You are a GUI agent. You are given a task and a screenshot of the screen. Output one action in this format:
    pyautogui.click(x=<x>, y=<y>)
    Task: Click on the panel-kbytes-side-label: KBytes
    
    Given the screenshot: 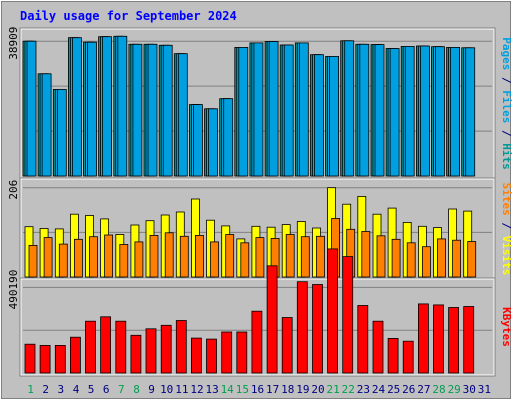 What is the action you would take?
    pyautogui.click(x=506, y=327)
    